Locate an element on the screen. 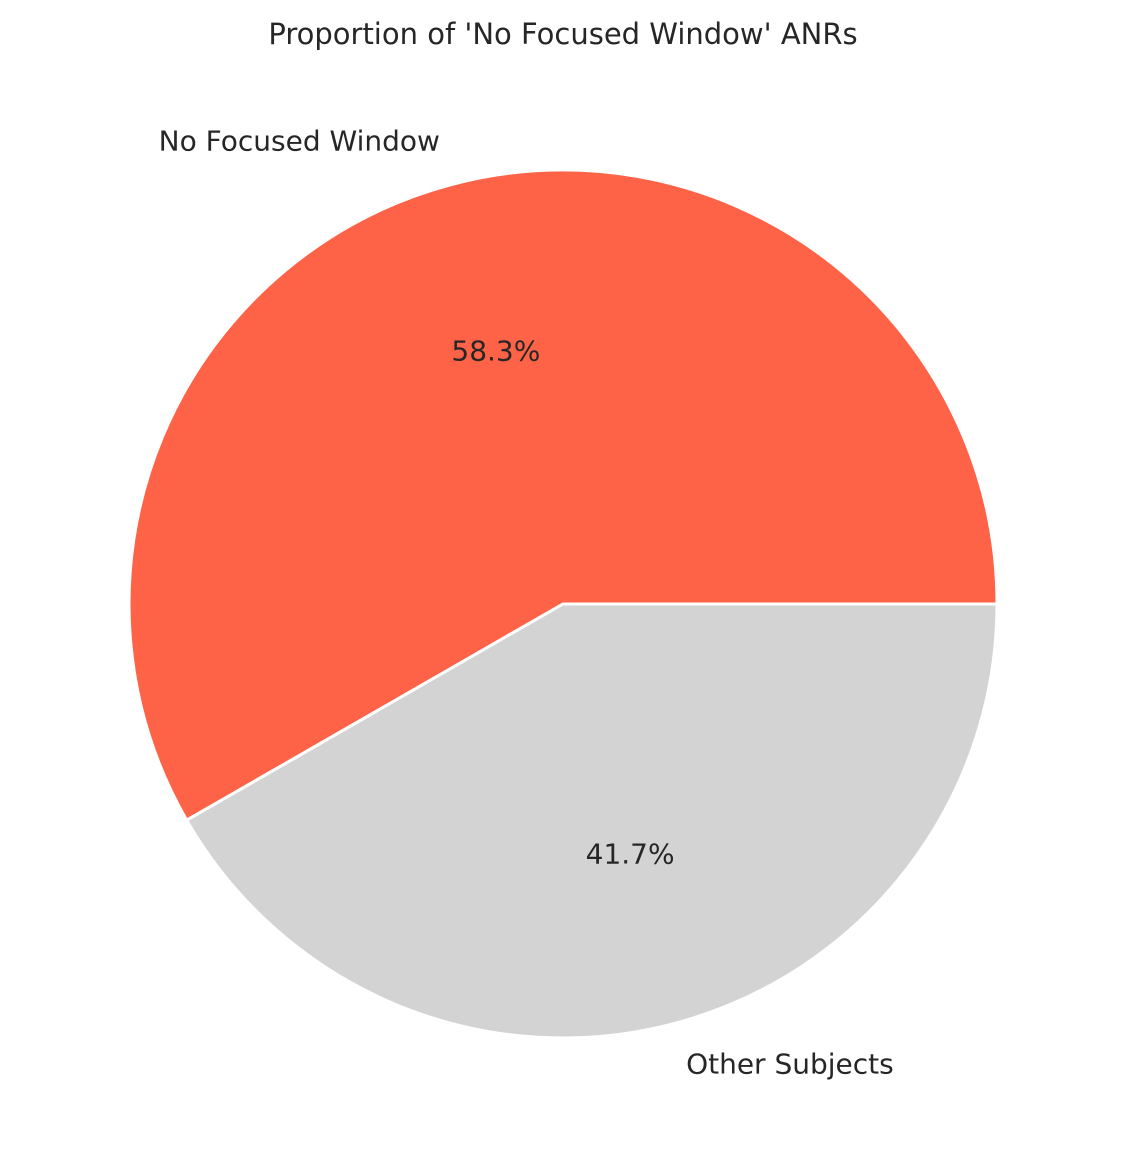 The image size is (1127, 1168). slice-percent-label-2: 41.7% is located at coordinates (630, 854).